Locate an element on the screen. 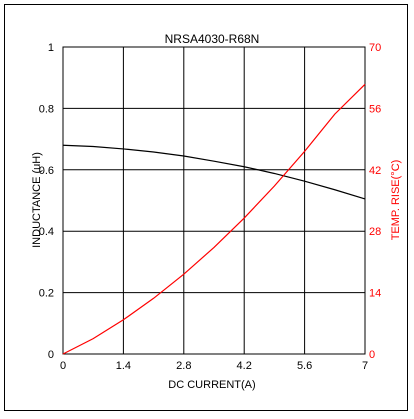 The image size is (414, 419). x-tick-label: 0 is located at coordinates (63, 366).